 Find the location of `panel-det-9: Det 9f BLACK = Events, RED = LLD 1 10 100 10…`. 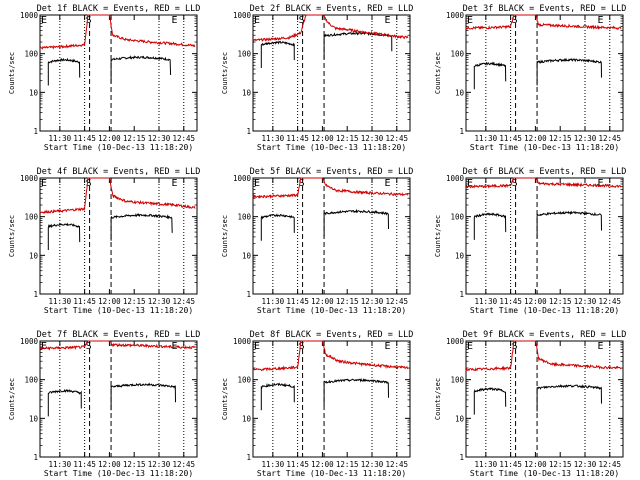

panel-det-9: Det 9f BLACK = Events, RED = LLD 1 10 100 10… is located at coordinates (530, 404).